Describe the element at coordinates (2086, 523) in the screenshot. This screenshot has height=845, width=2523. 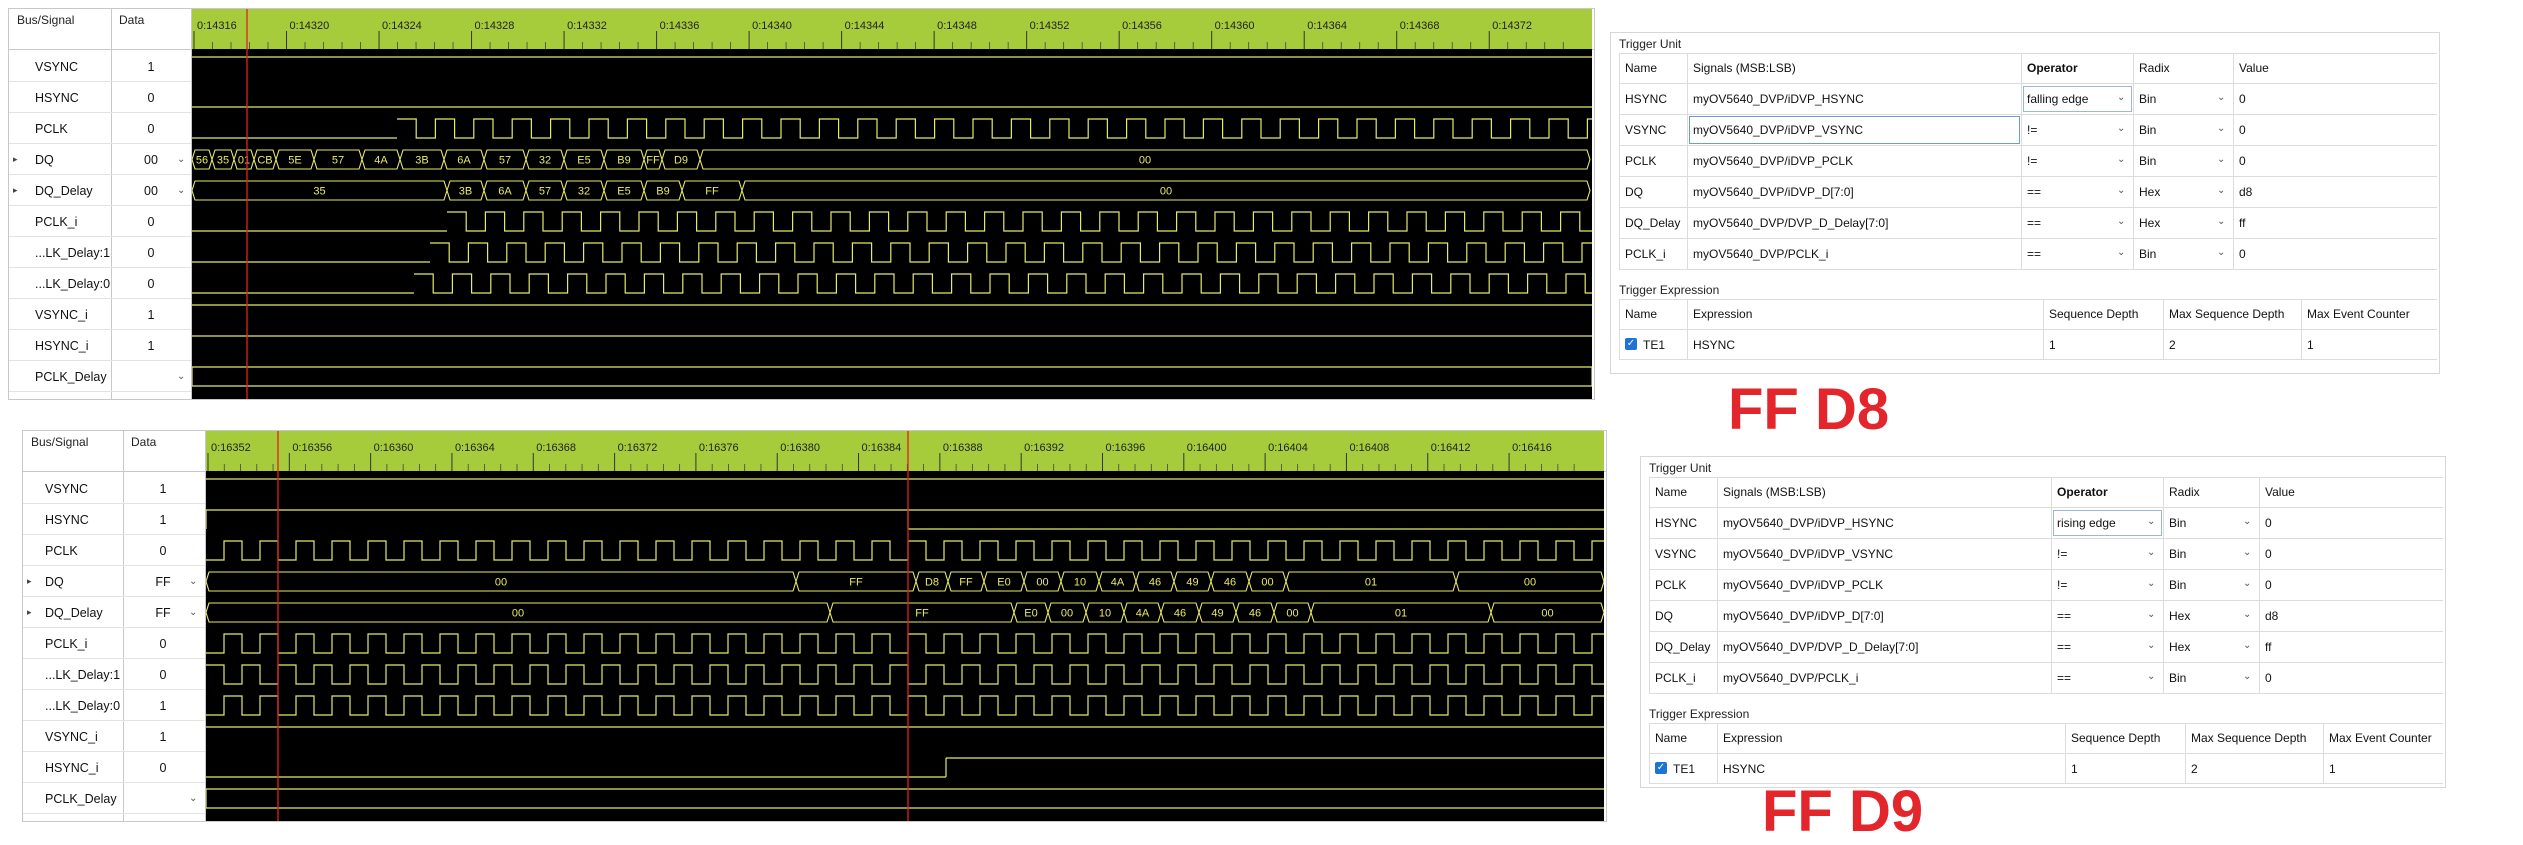
I see `operator-select: rising edge` at that location.